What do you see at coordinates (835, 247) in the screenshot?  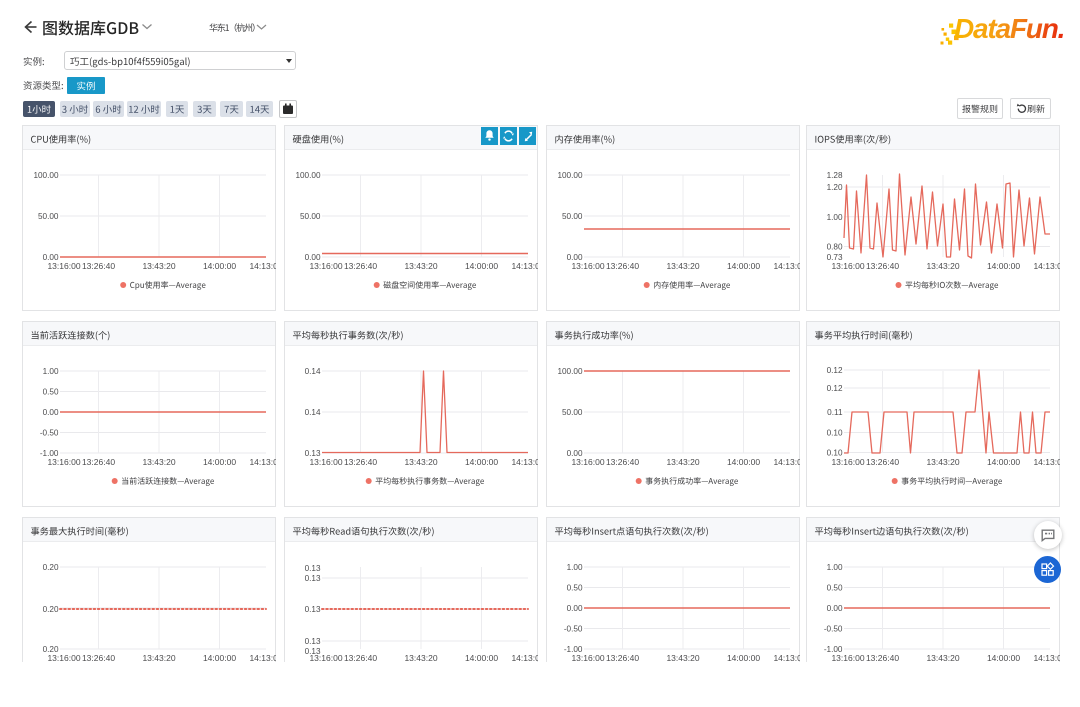 I see `svg-text: 0.80` at bounding box center [835, 247].